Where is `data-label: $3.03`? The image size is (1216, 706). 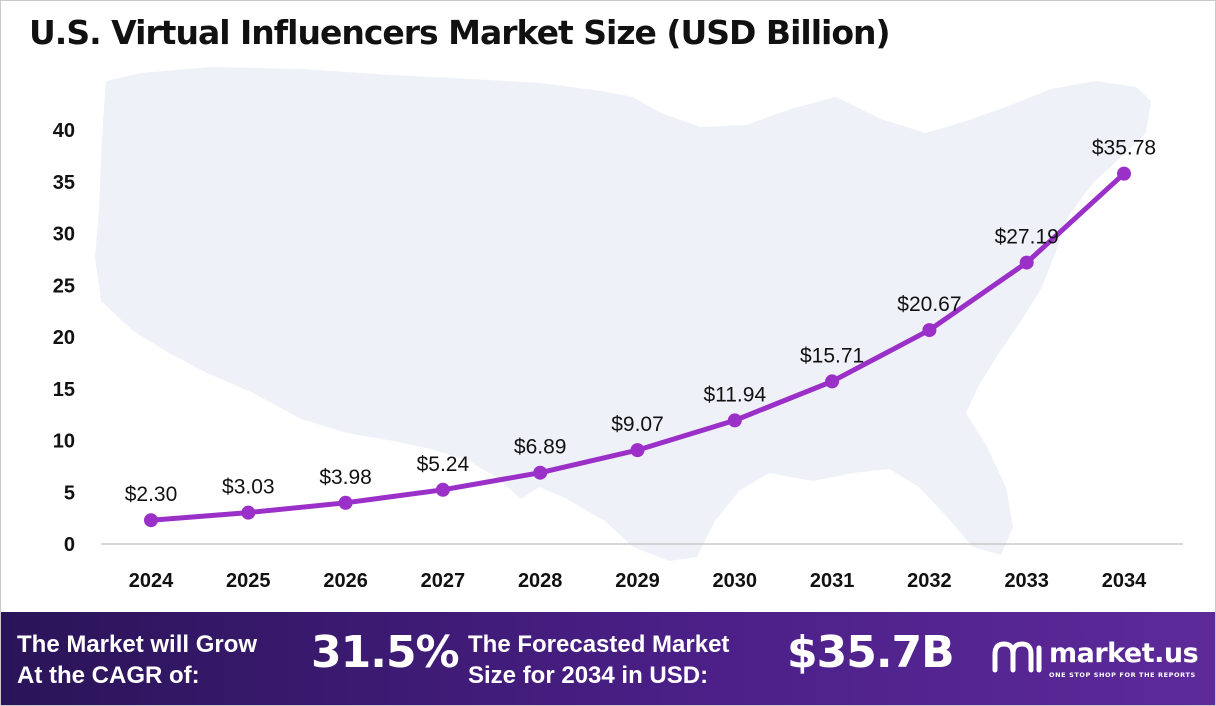 data-label: $3.03 is located at coordinates (248, 487).